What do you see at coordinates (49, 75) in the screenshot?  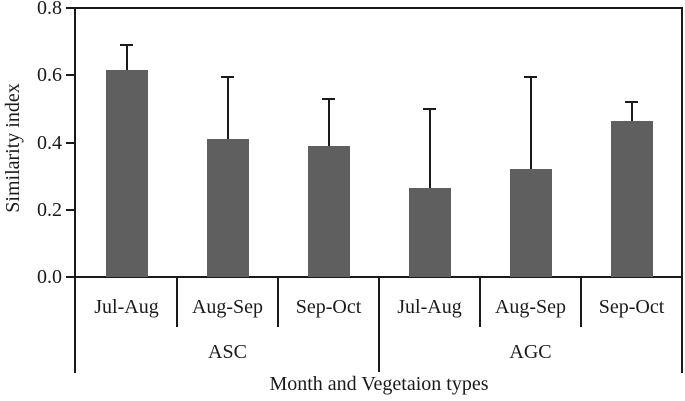 I see `y-tick-label: 0.6` at bounding box center [49, 75].